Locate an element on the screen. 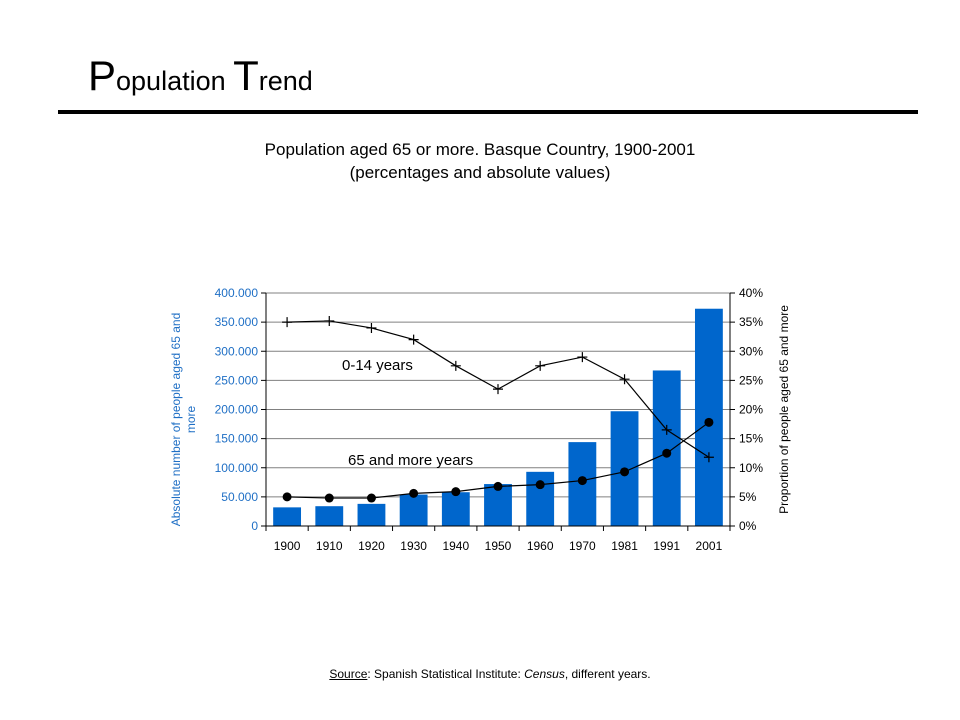 This screenshot has width=960, height=720. left-axis-tick-label: 300.000 is located at coordinates (237, 351).